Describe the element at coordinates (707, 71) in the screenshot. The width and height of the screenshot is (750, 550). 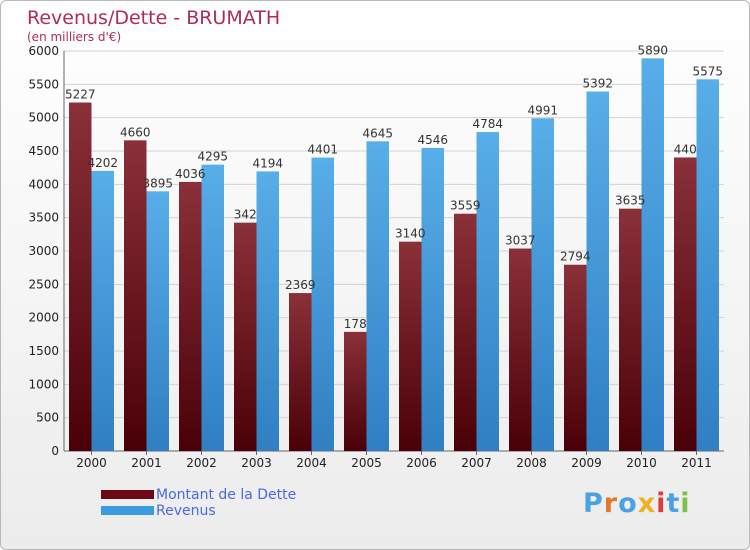
I see `data-label-revenus: 5575` at that location.